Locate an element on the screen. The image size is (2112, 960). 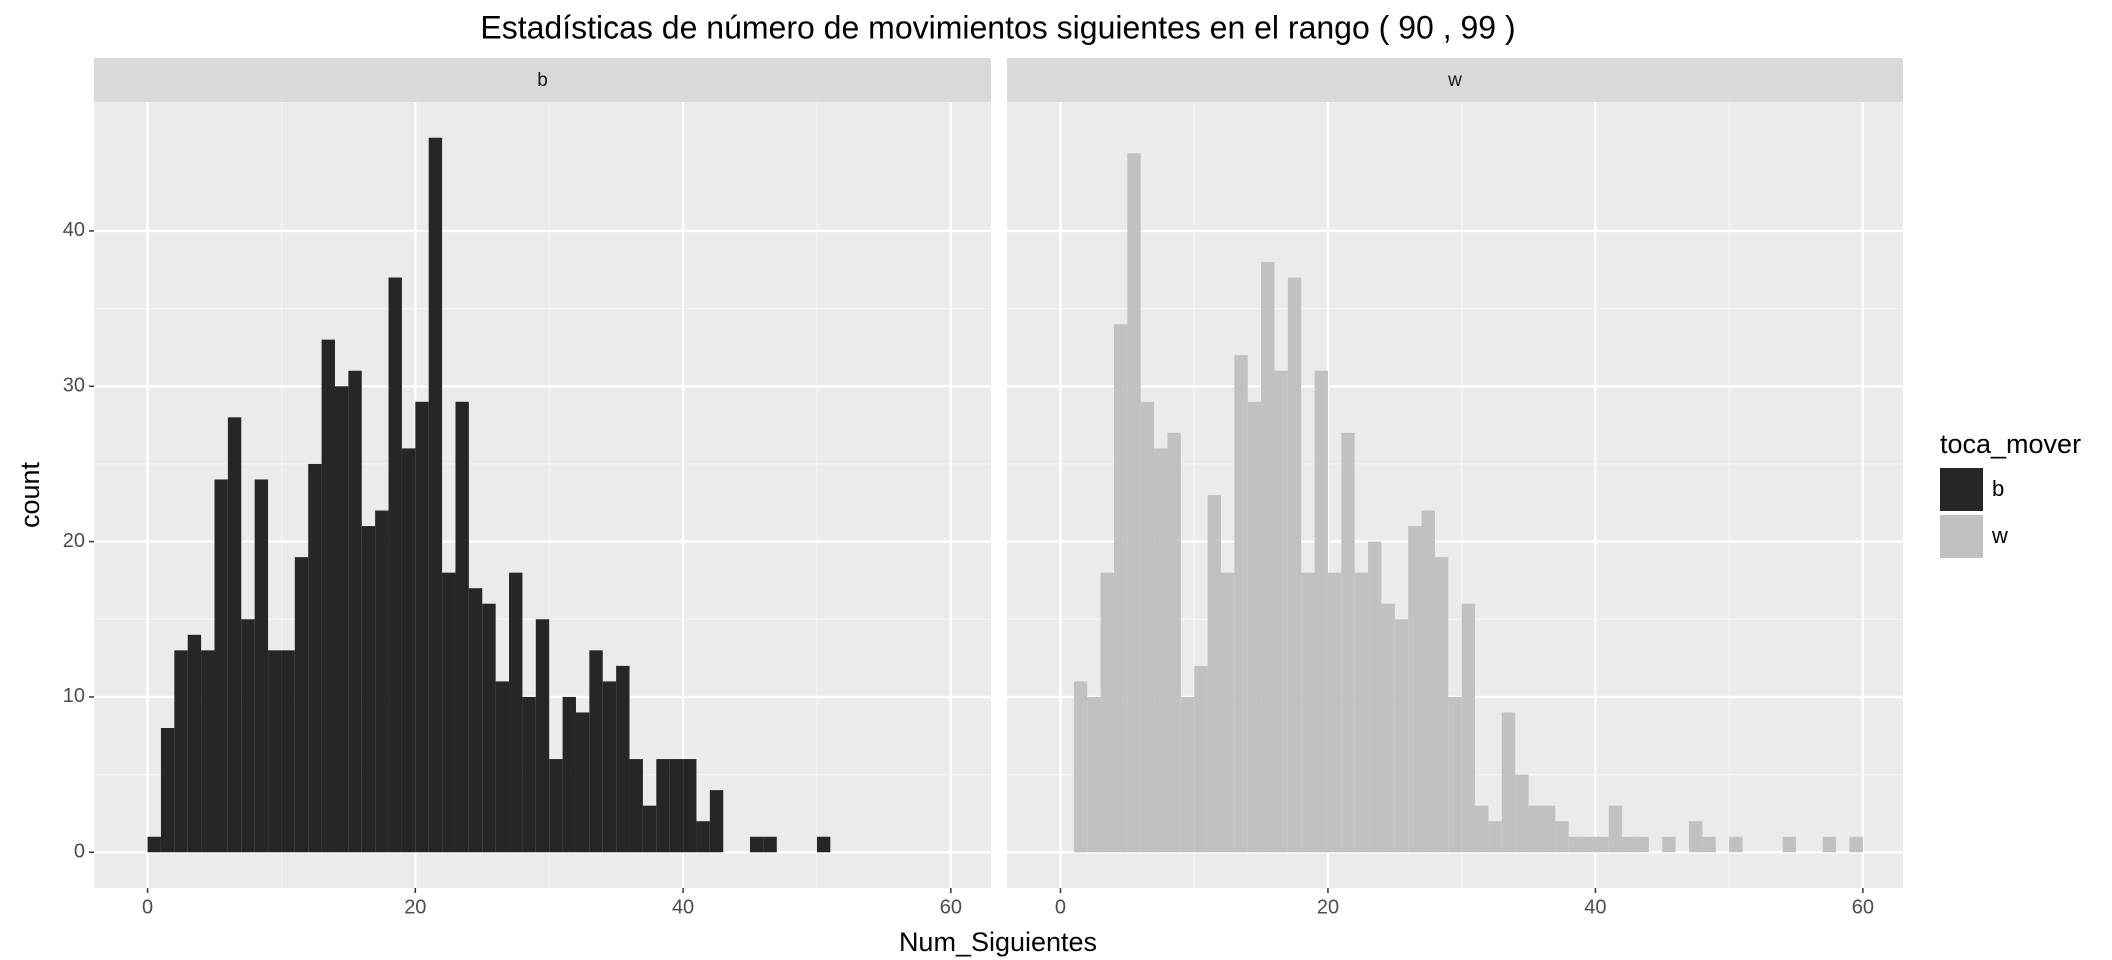
y-tick-label: 20 is located at coordinates (74, 541).